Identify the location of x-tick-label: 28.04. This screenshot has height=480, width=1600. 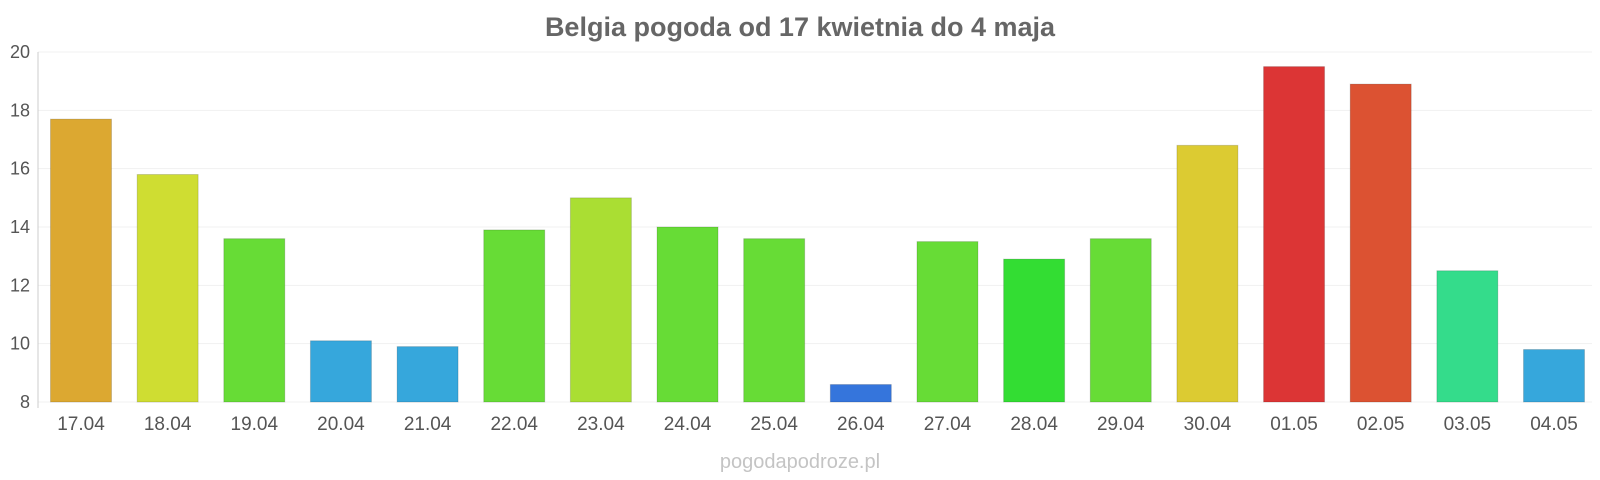
(1034, 424).